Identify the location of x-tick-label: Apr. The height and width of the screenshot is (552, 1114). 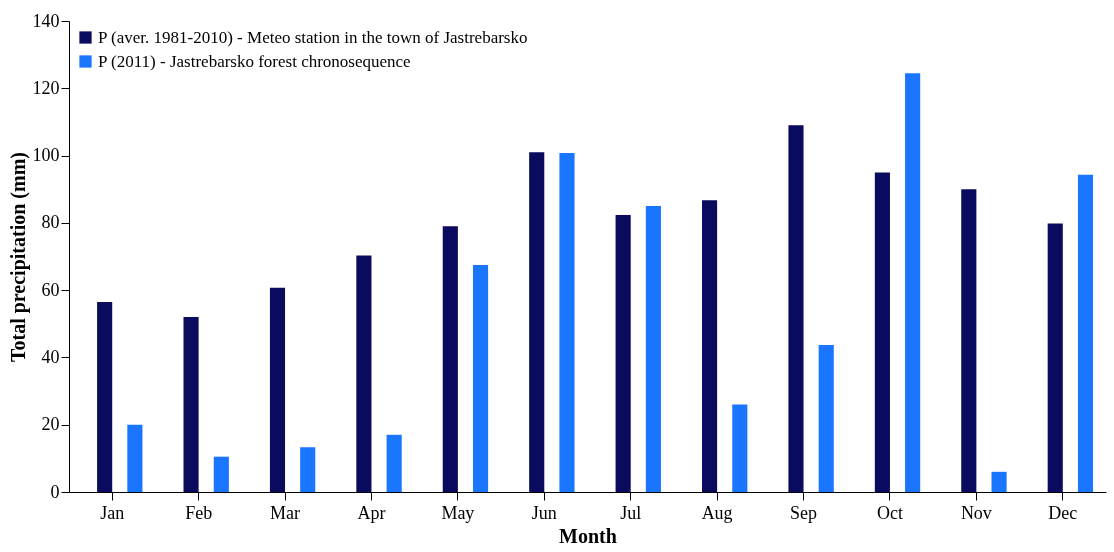
(371, 512).